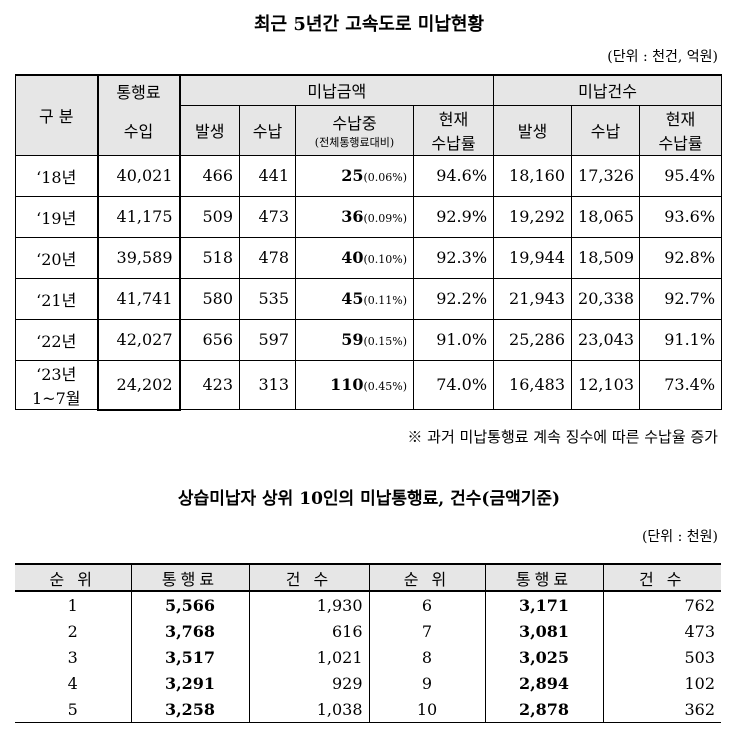  Describe the element at coordinates (606, 257) in the screenshot. I see `count-paid-cell: 18,509` at that location.